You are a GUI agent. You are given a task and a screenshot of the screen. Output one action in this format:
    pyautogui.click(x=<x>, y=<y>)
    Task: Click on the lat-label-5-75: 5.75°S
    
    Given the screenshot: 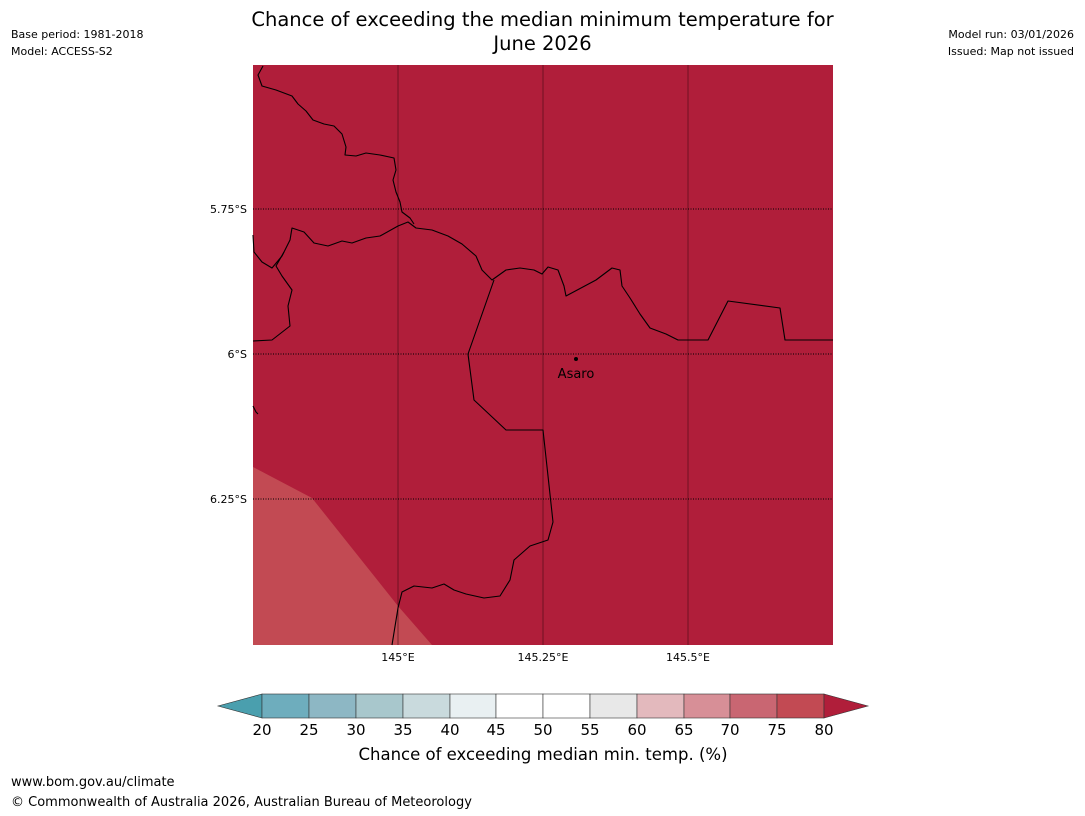 What is the action you would take?
    pyautogui.click(x=228, y=209)
    